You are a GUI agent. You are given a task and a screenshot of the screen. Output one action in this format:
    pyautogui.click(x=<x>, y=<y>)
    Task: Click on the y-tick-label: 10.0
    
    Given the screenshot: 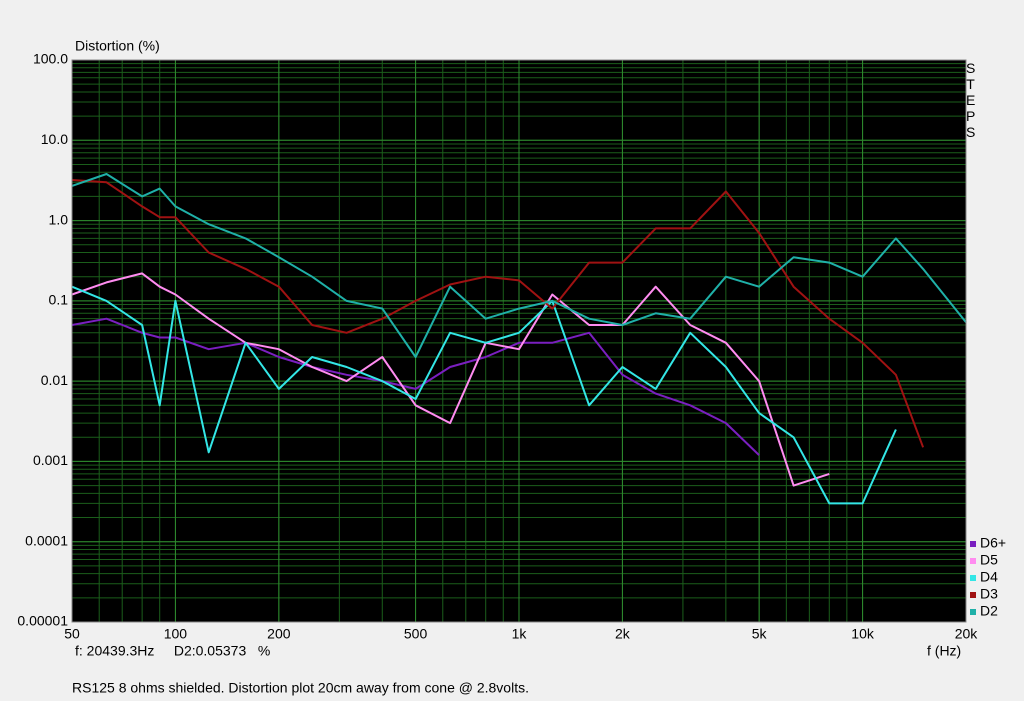 What is the action you would take?
    pyautogui.click(x=54, y=139)
    